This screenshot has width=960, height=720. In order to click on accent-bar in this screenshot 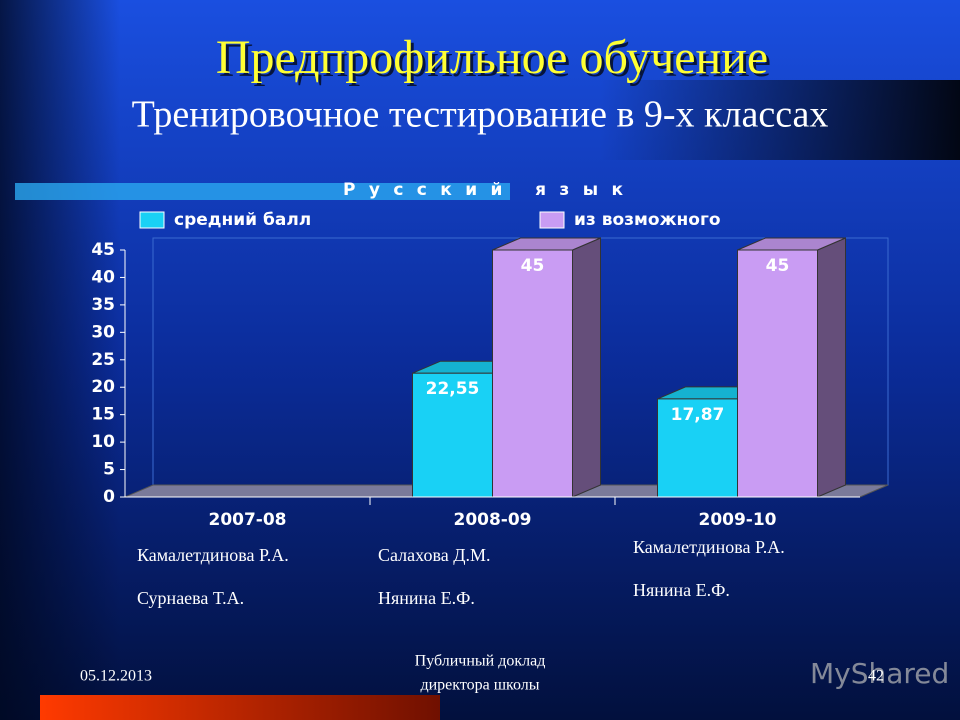, I will do `click(262, 191)`.